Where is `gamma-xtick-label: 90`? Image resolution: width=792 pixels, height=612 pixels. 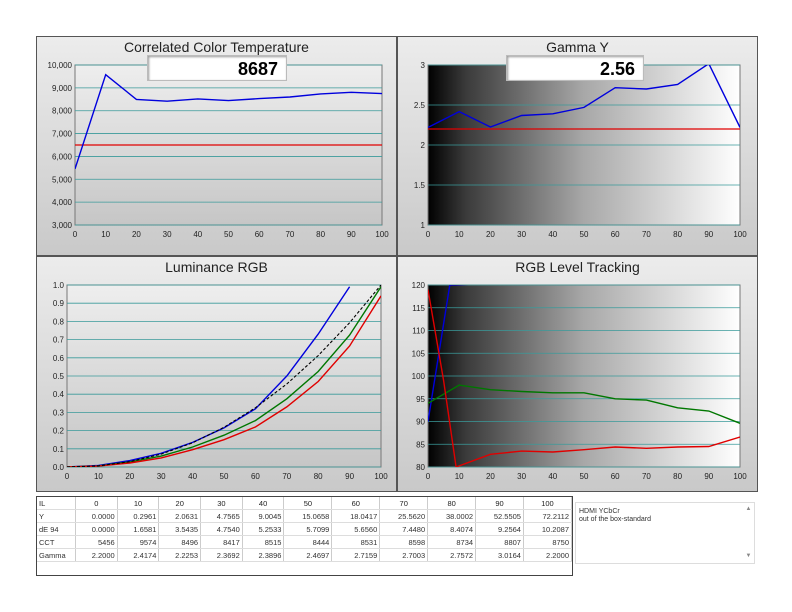 gamma-xtick-label: 90 is located at coordinates (708, 234).